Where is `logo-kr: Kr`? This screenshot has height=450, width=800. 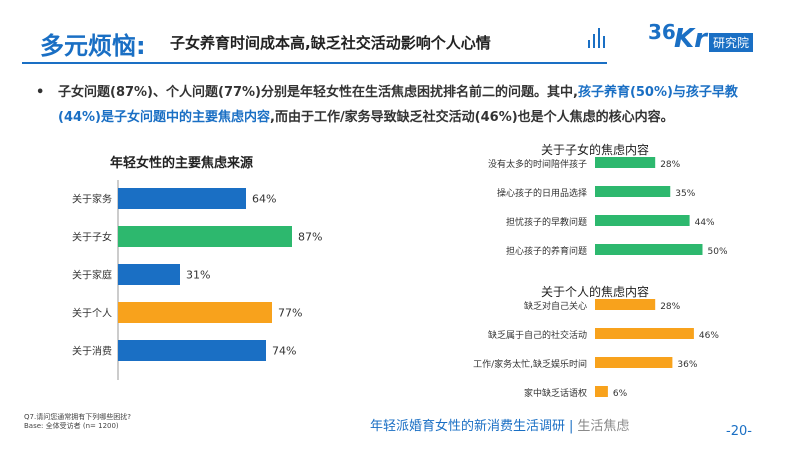 logo-kr: Kr is located at coordinates (690, 39).